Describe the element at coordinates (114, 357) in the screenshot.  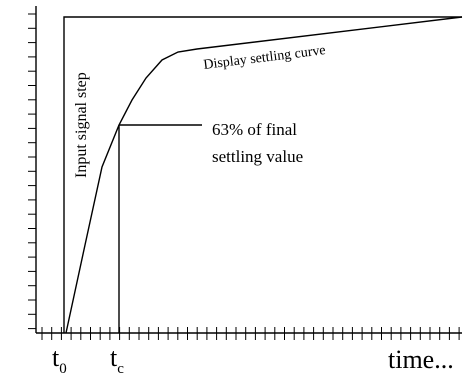
I see `tc-main: t` at that location.